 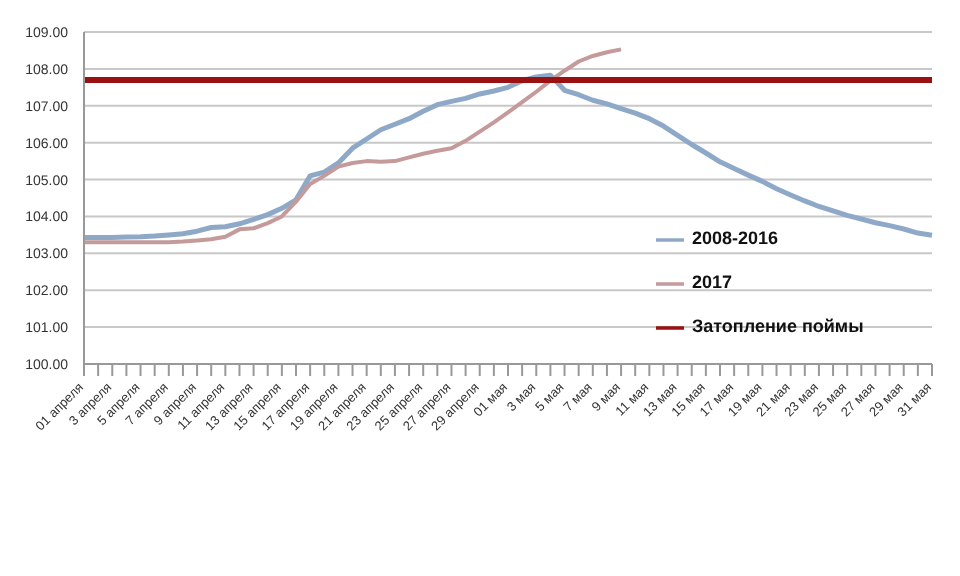 I want to click on legend-label: 2008-2016, so click(x=735, y=238).